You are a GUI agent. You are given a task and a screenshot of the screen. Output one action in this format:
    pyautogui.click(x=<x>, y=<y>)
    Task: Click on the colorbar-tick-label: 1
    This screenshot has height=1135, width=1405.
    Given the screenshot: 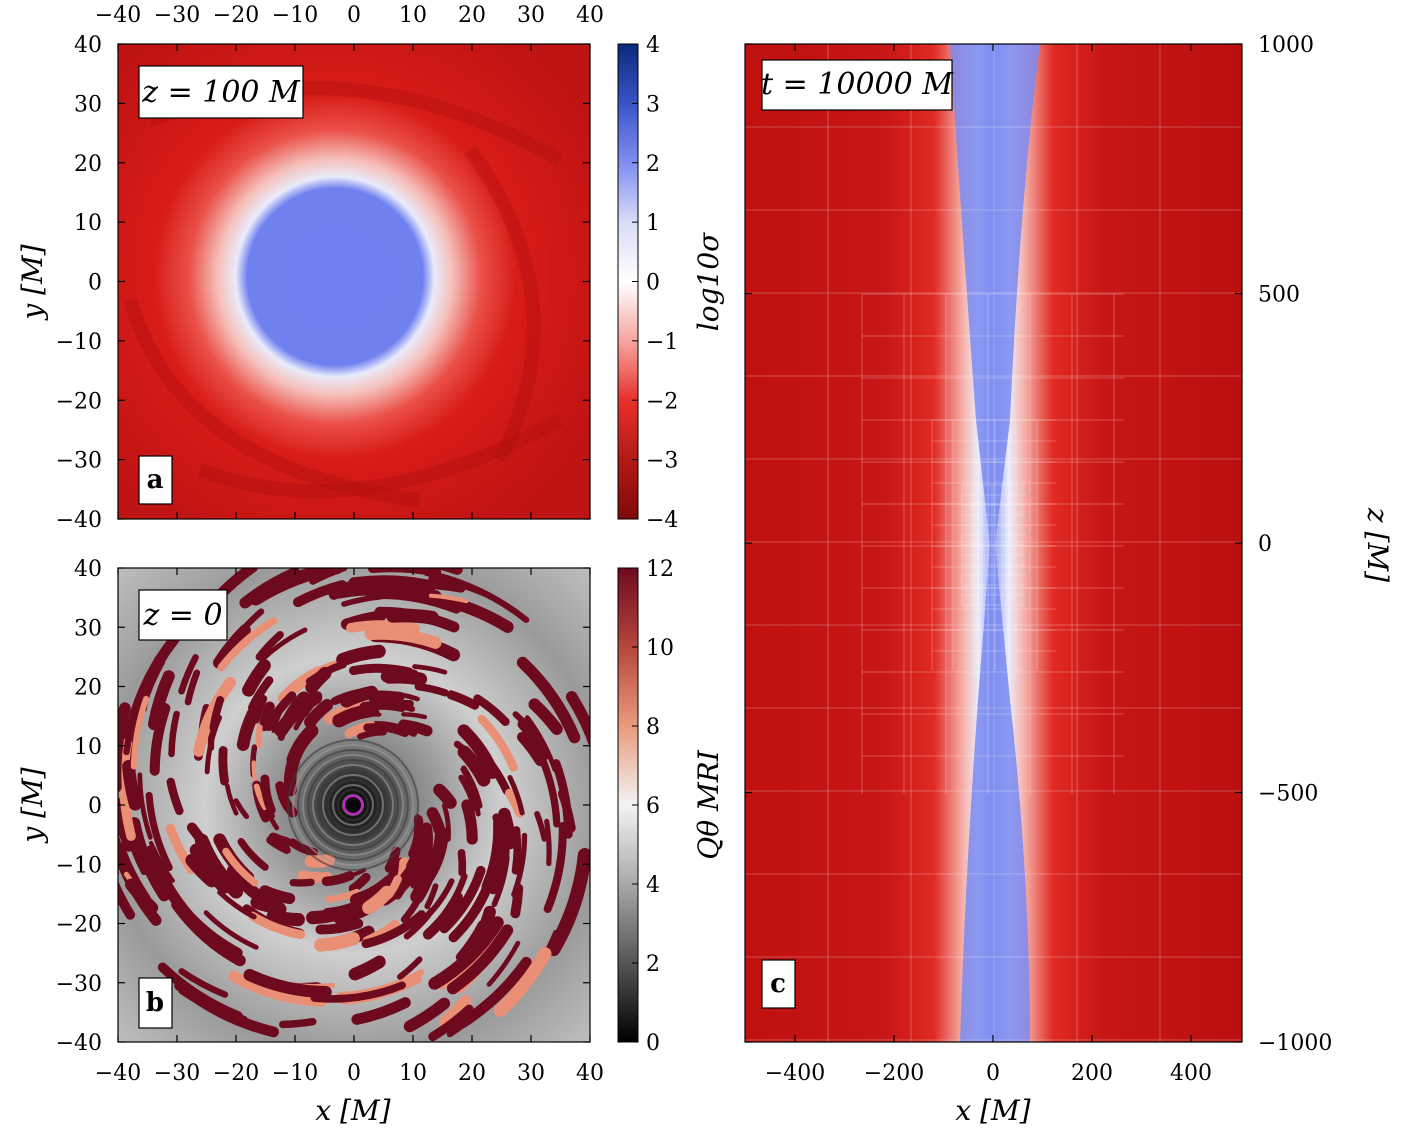 What is the action you would take?
    pyautogui.click(x=653, y=223)
    